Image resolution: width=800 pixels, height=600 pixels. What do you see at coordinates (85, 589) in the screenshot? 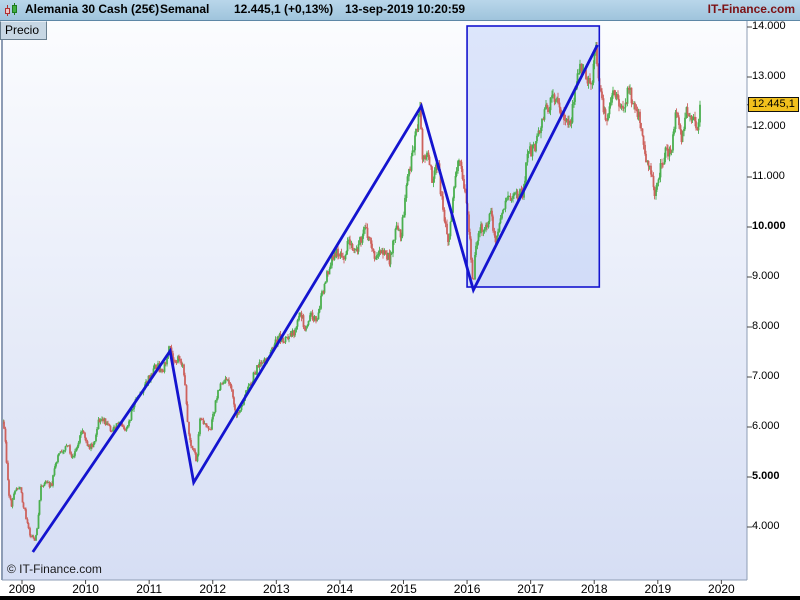
I see `x-axis-tick-label: 2010` at bounding box center [85, 589].